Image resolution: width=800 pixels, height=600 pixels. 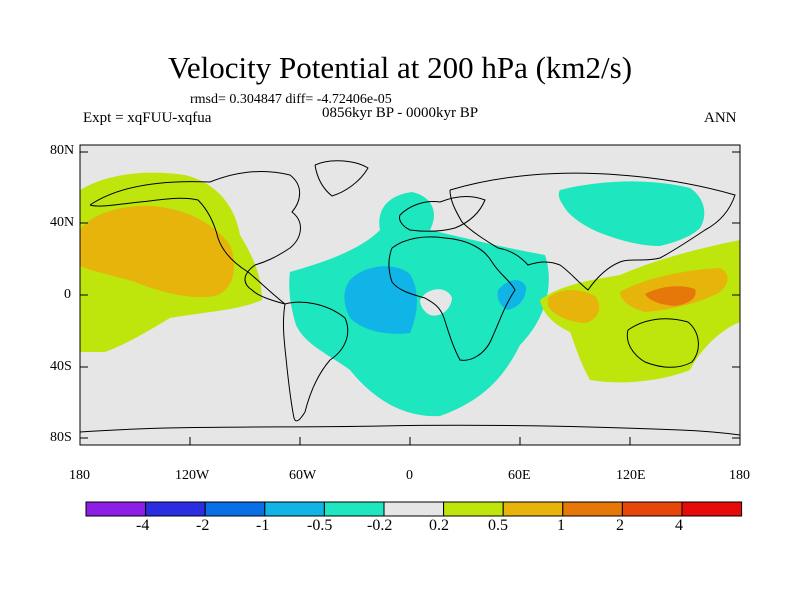 I want to click on lat-label-0: 0, so click(x=67, y=294).